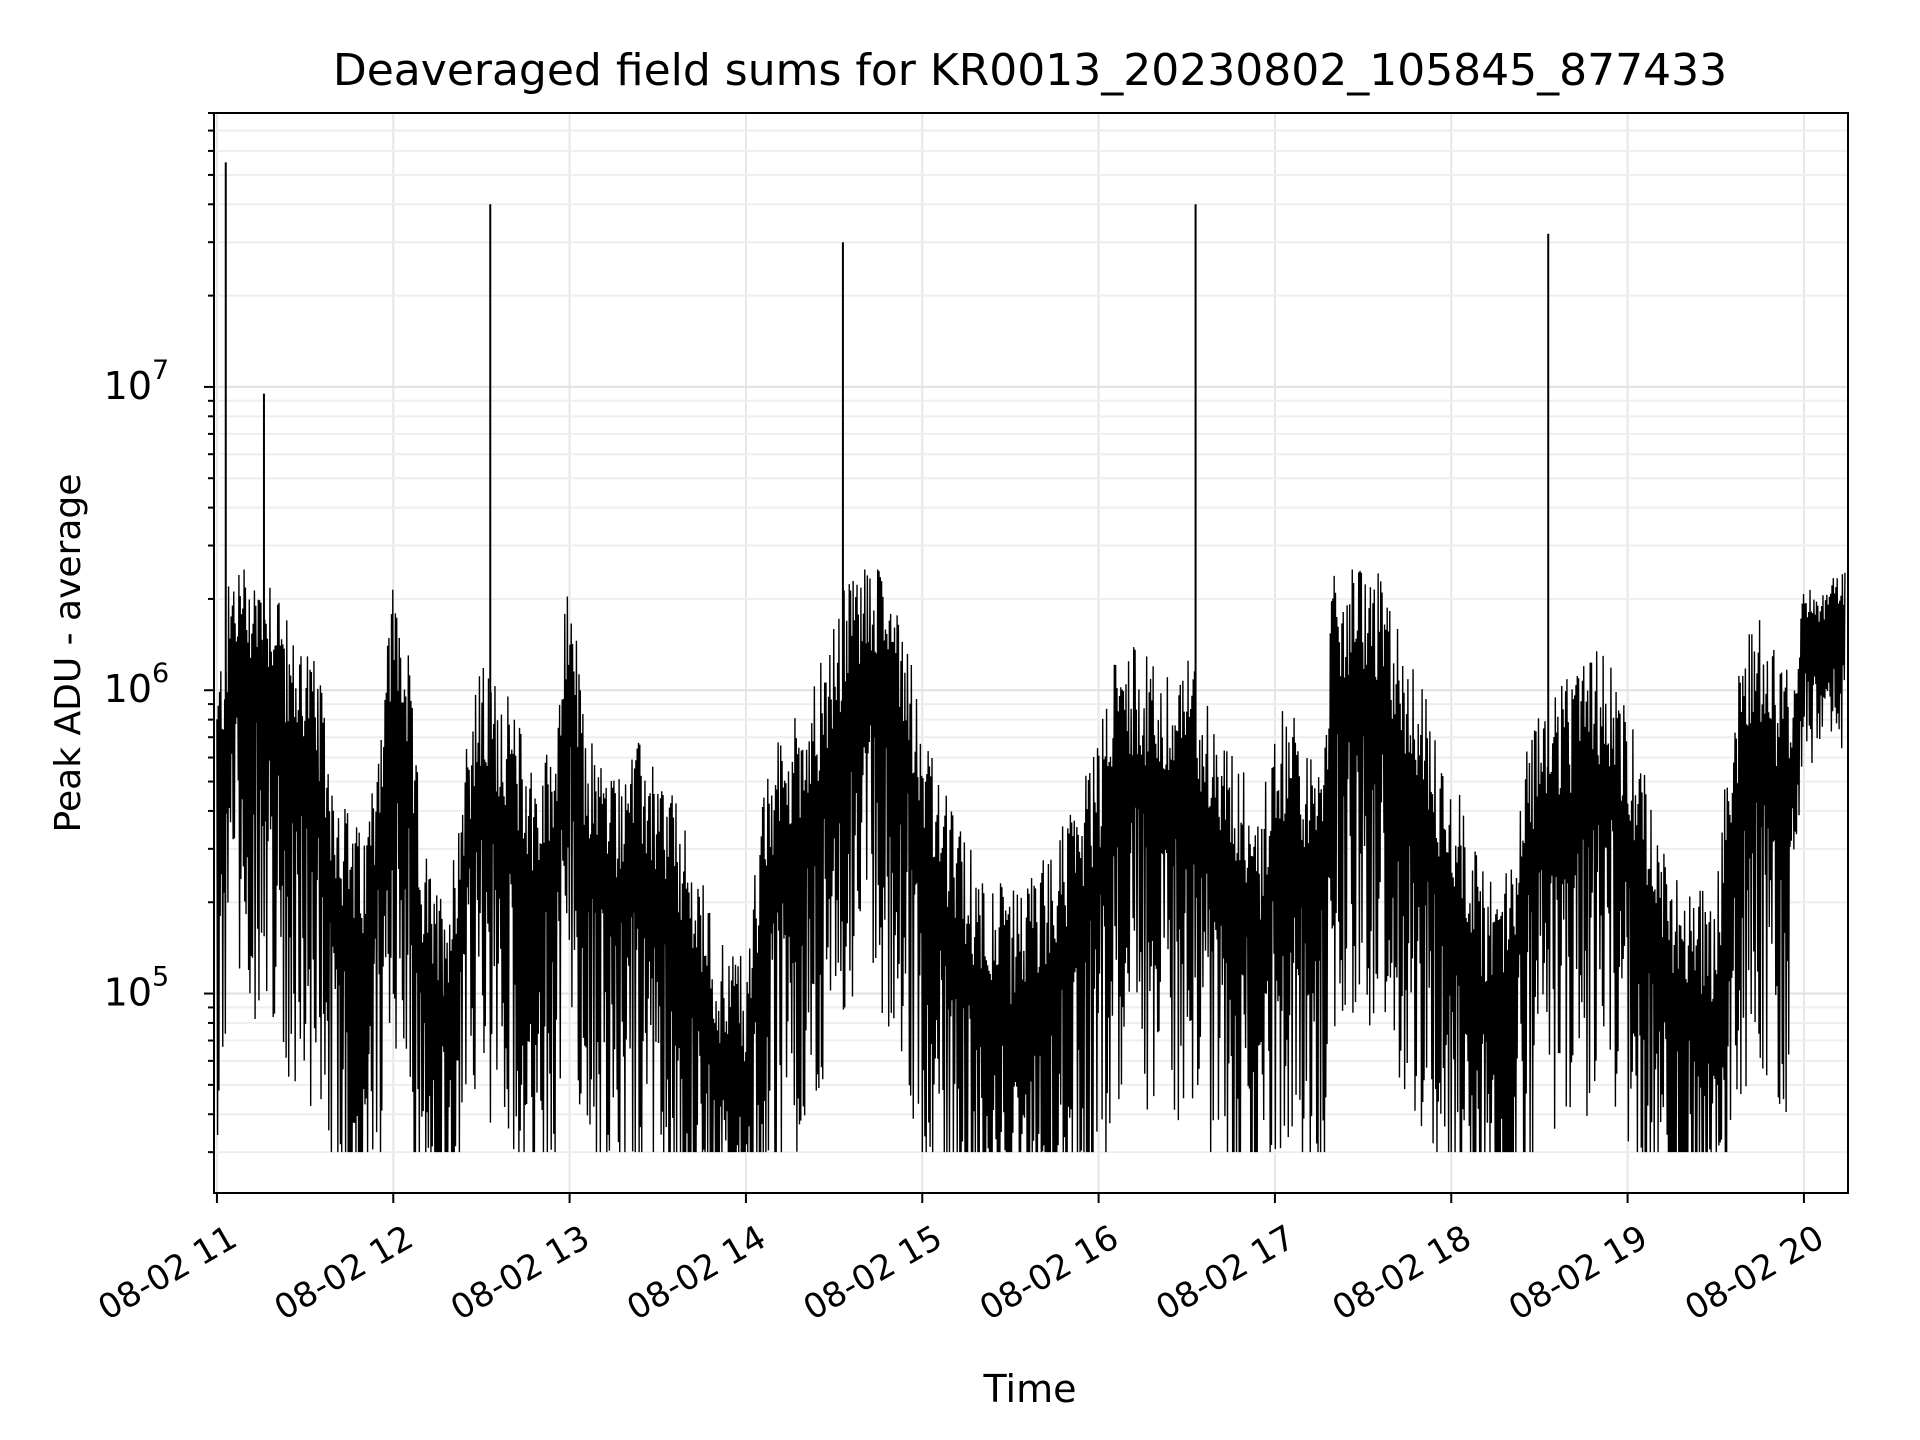 The width and height of the screenshot is (1920, 1440). I want to click on y-tick-exponent: 7, so click(160, 370).